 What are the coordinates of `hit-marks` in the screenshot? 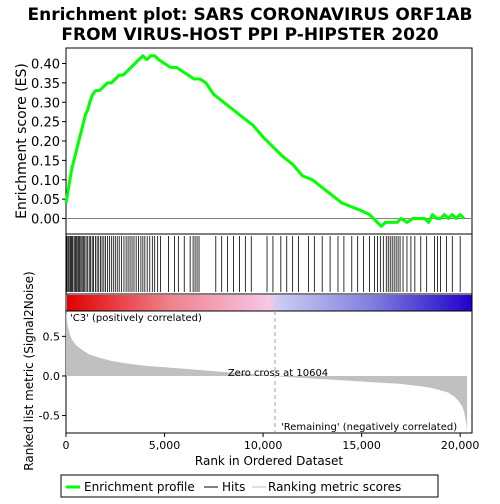 It's located at (263, 264).